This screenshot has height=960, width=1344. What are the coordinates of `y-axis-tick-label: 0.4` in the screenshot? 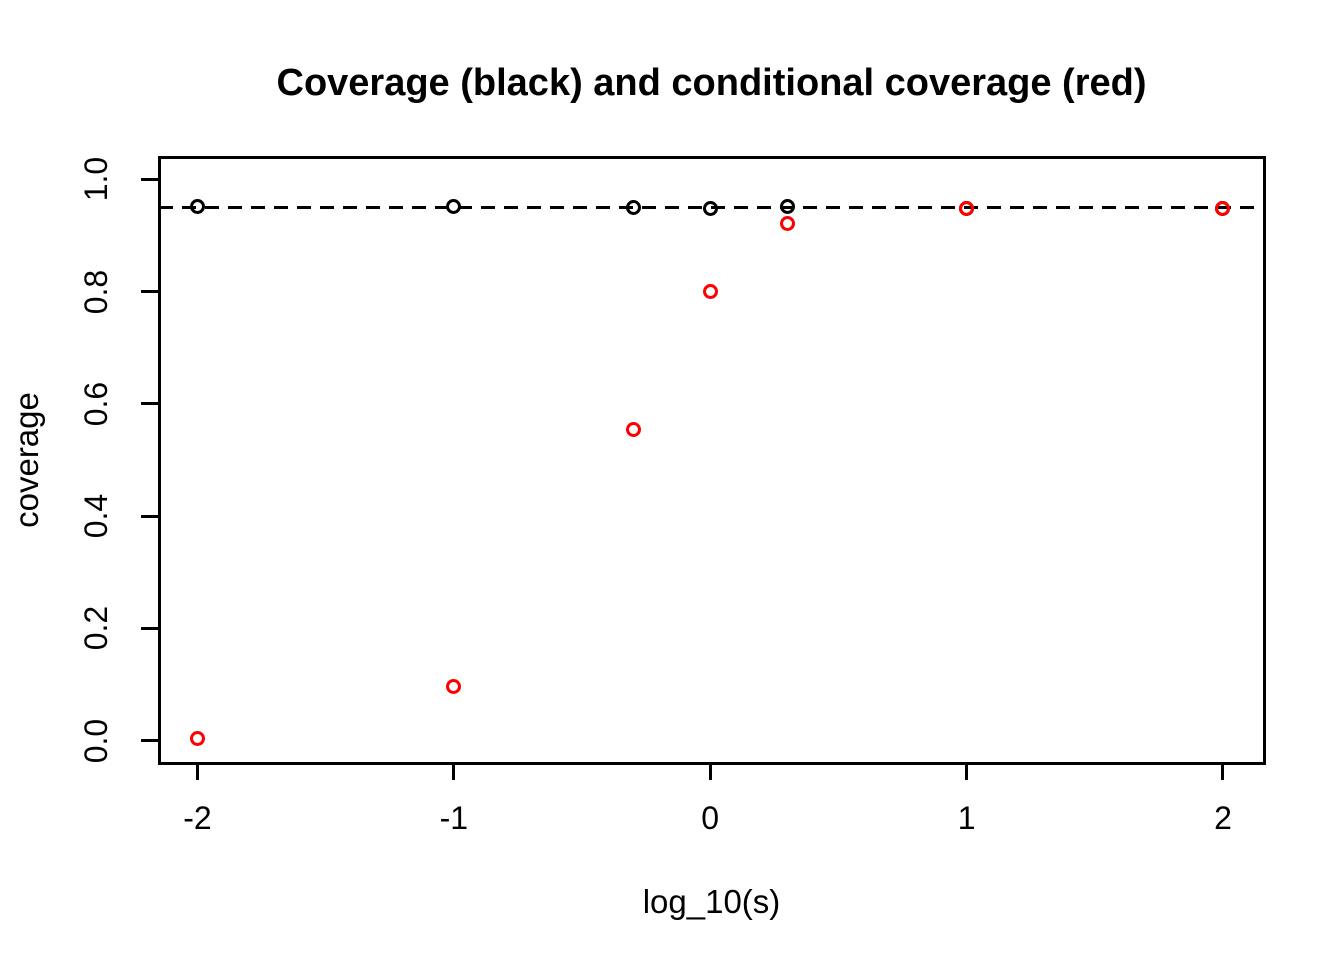 It's located at (95, 516).